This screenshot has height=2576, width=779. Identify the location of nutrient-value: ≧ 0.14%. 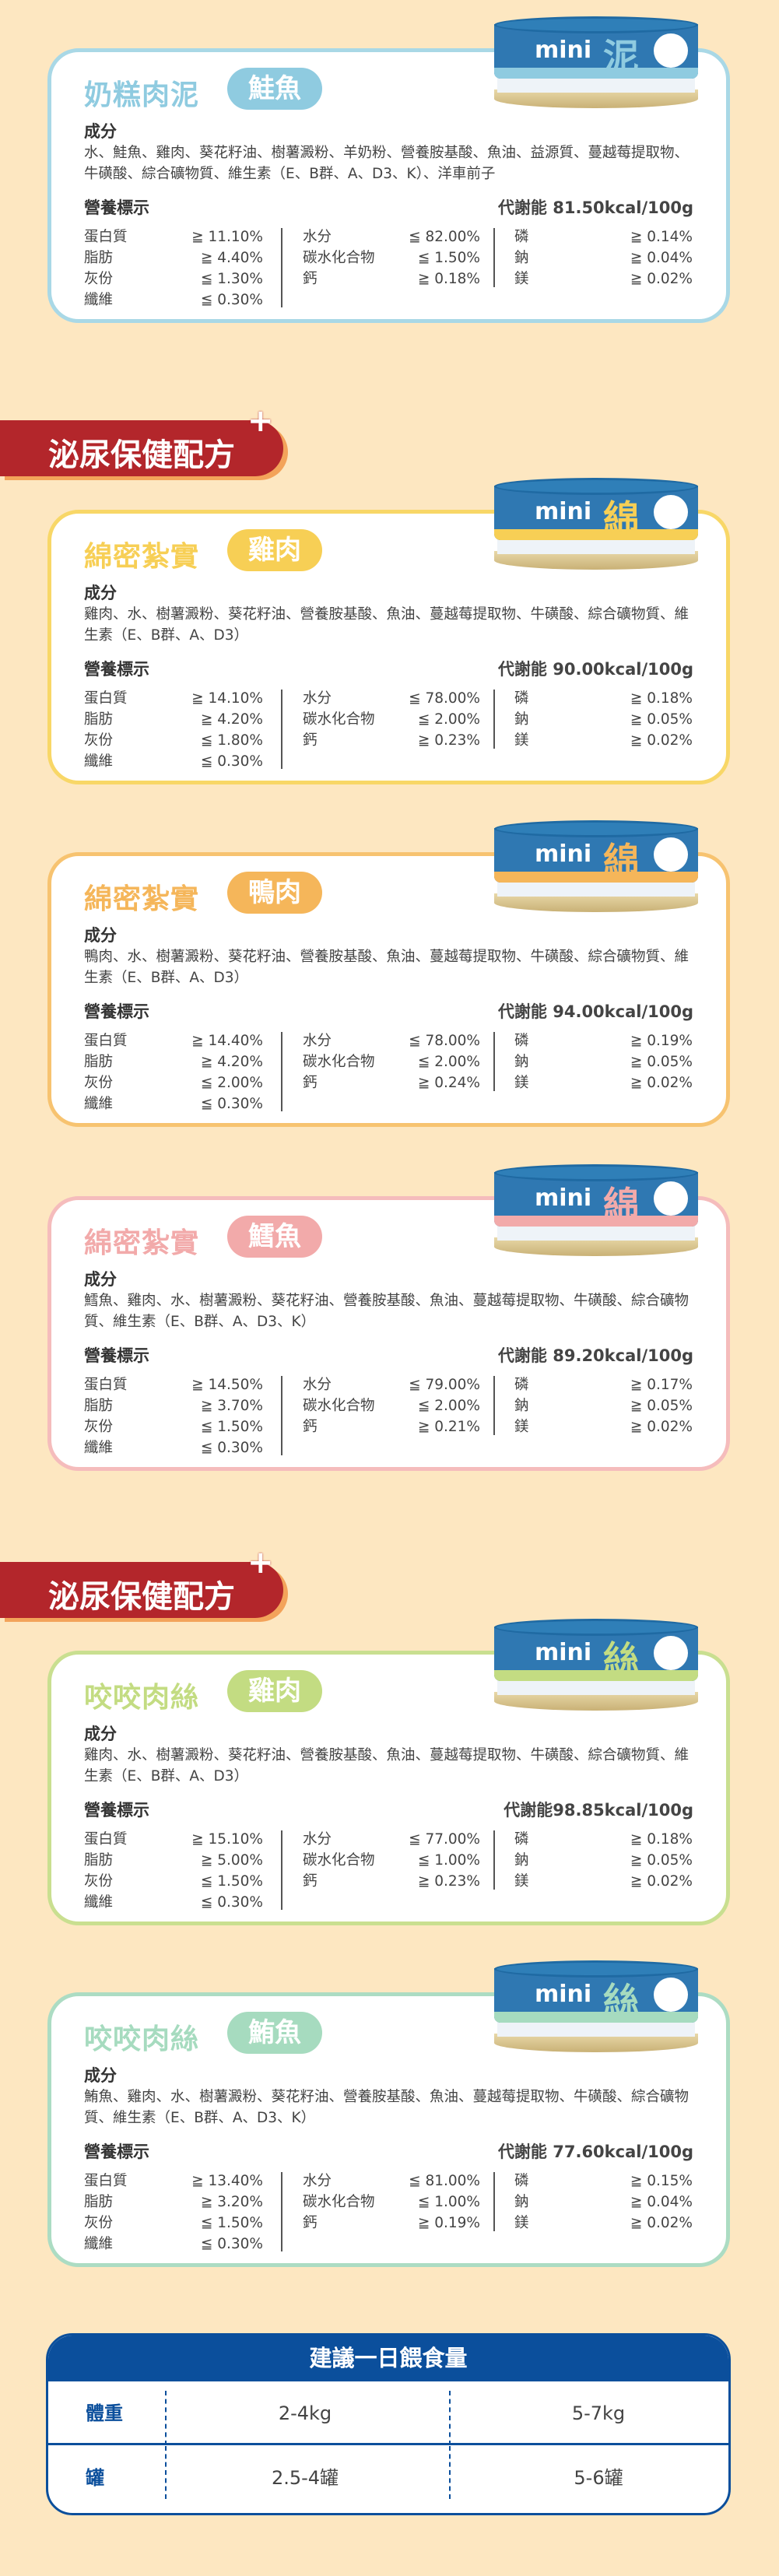
(661, 237).